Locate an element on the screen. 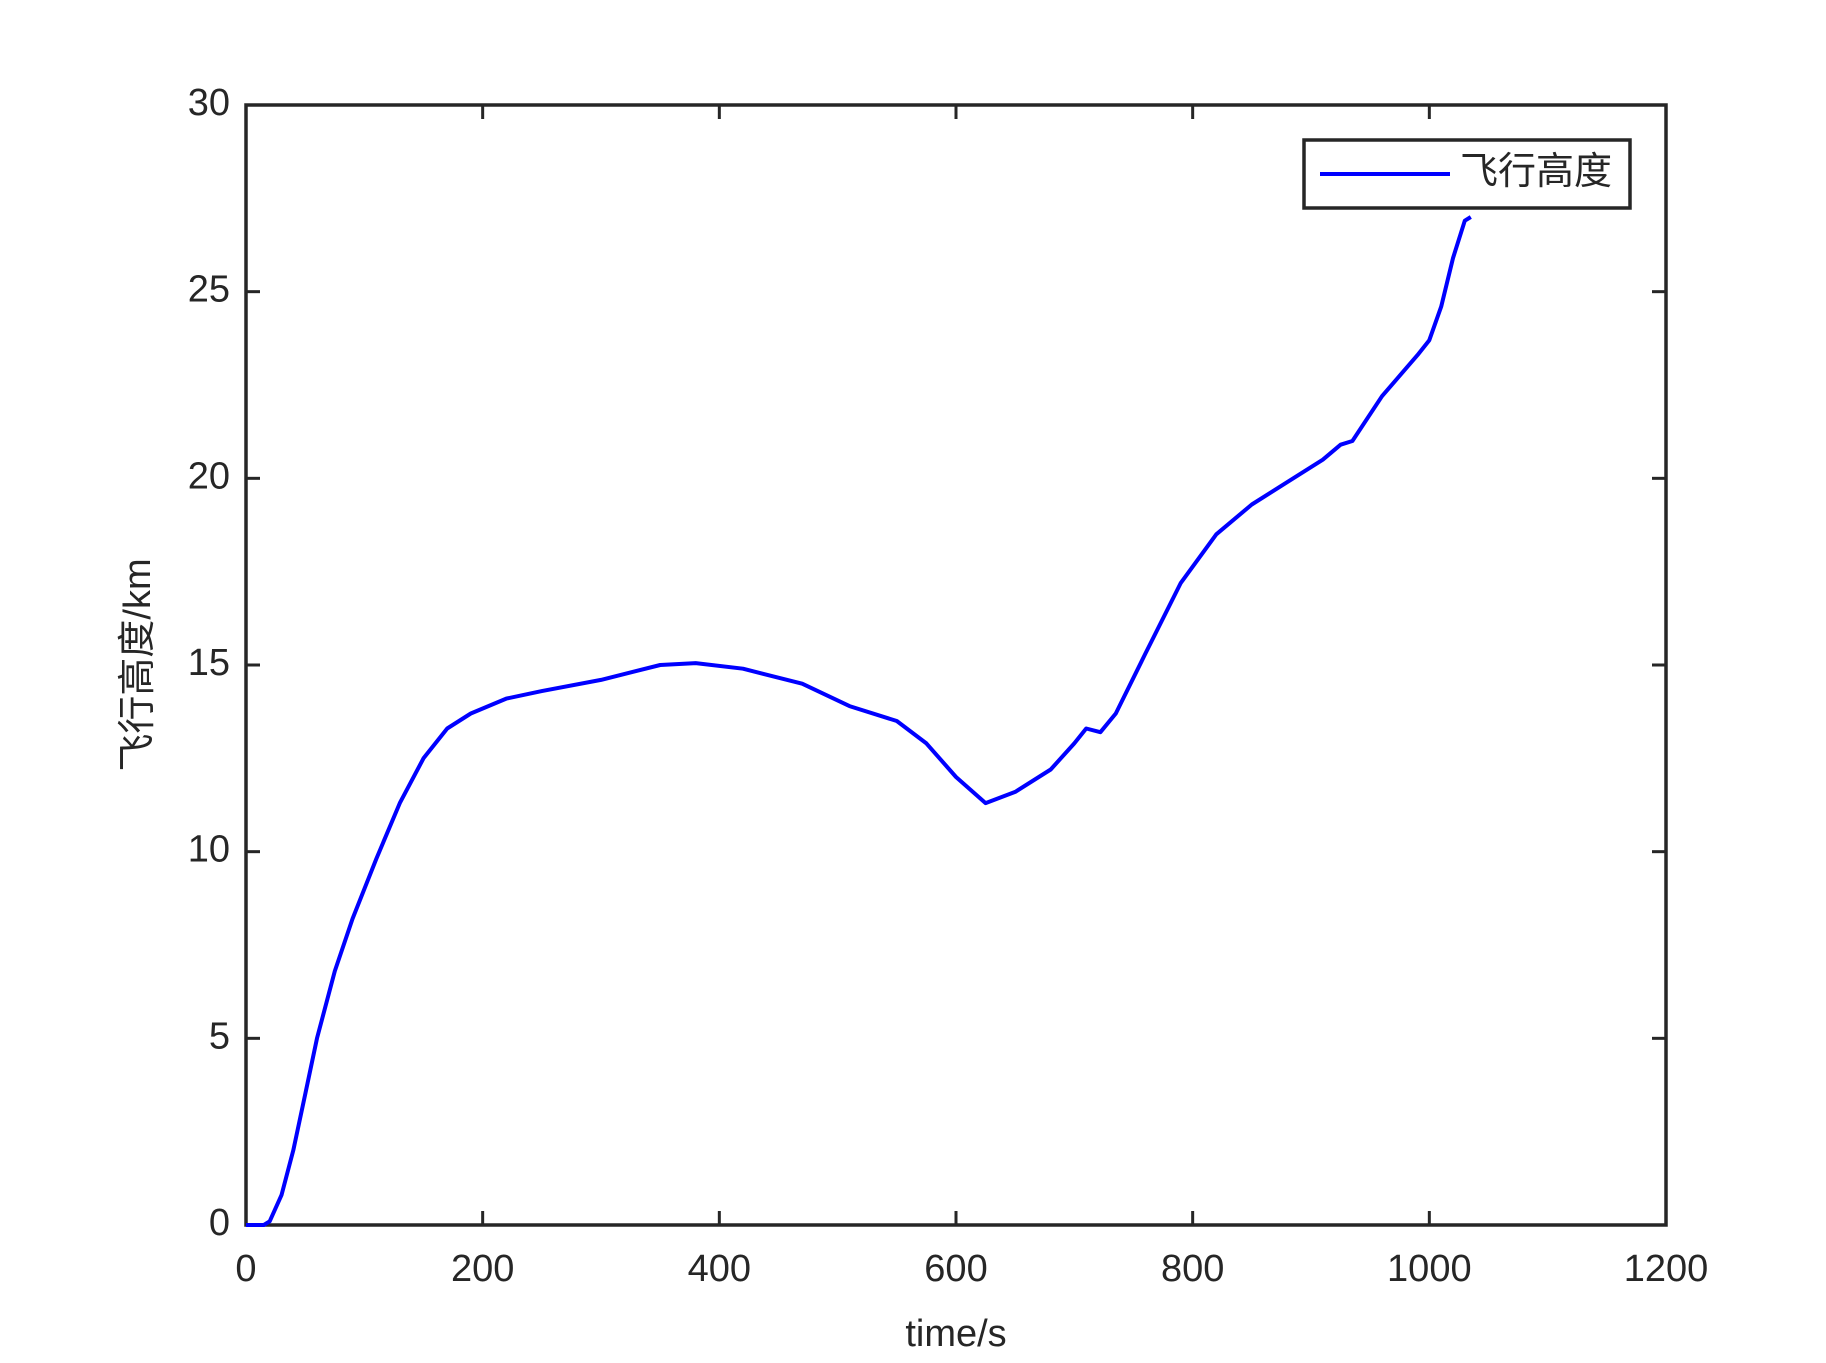  legend-label: 飞行高度 is located at coordinates (1536, 172).